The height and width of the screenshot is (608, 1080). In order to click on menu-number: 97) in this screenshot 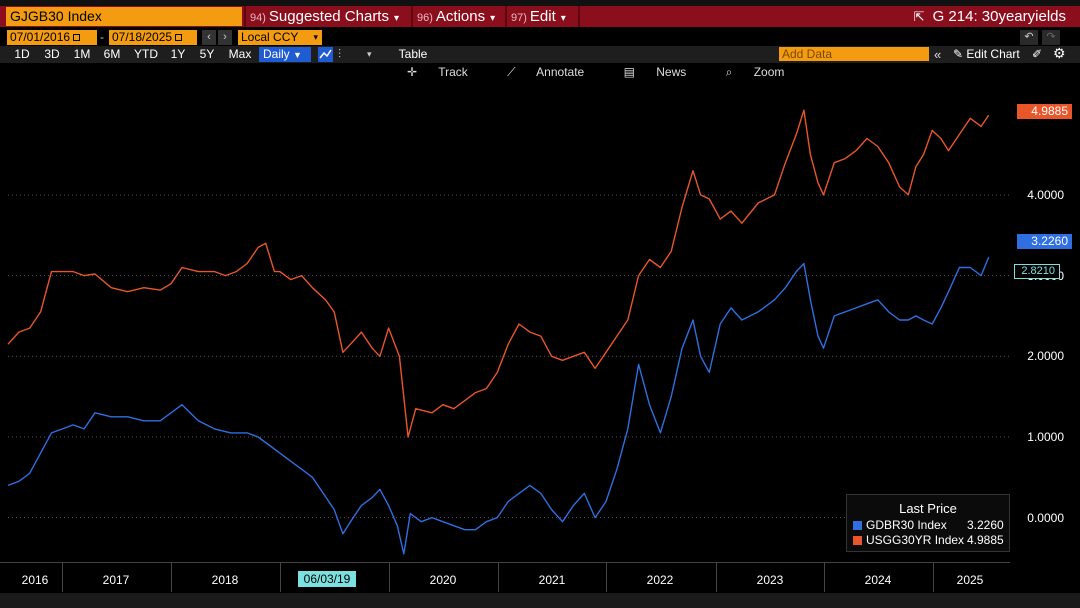, I will do `click(519, 18)`.